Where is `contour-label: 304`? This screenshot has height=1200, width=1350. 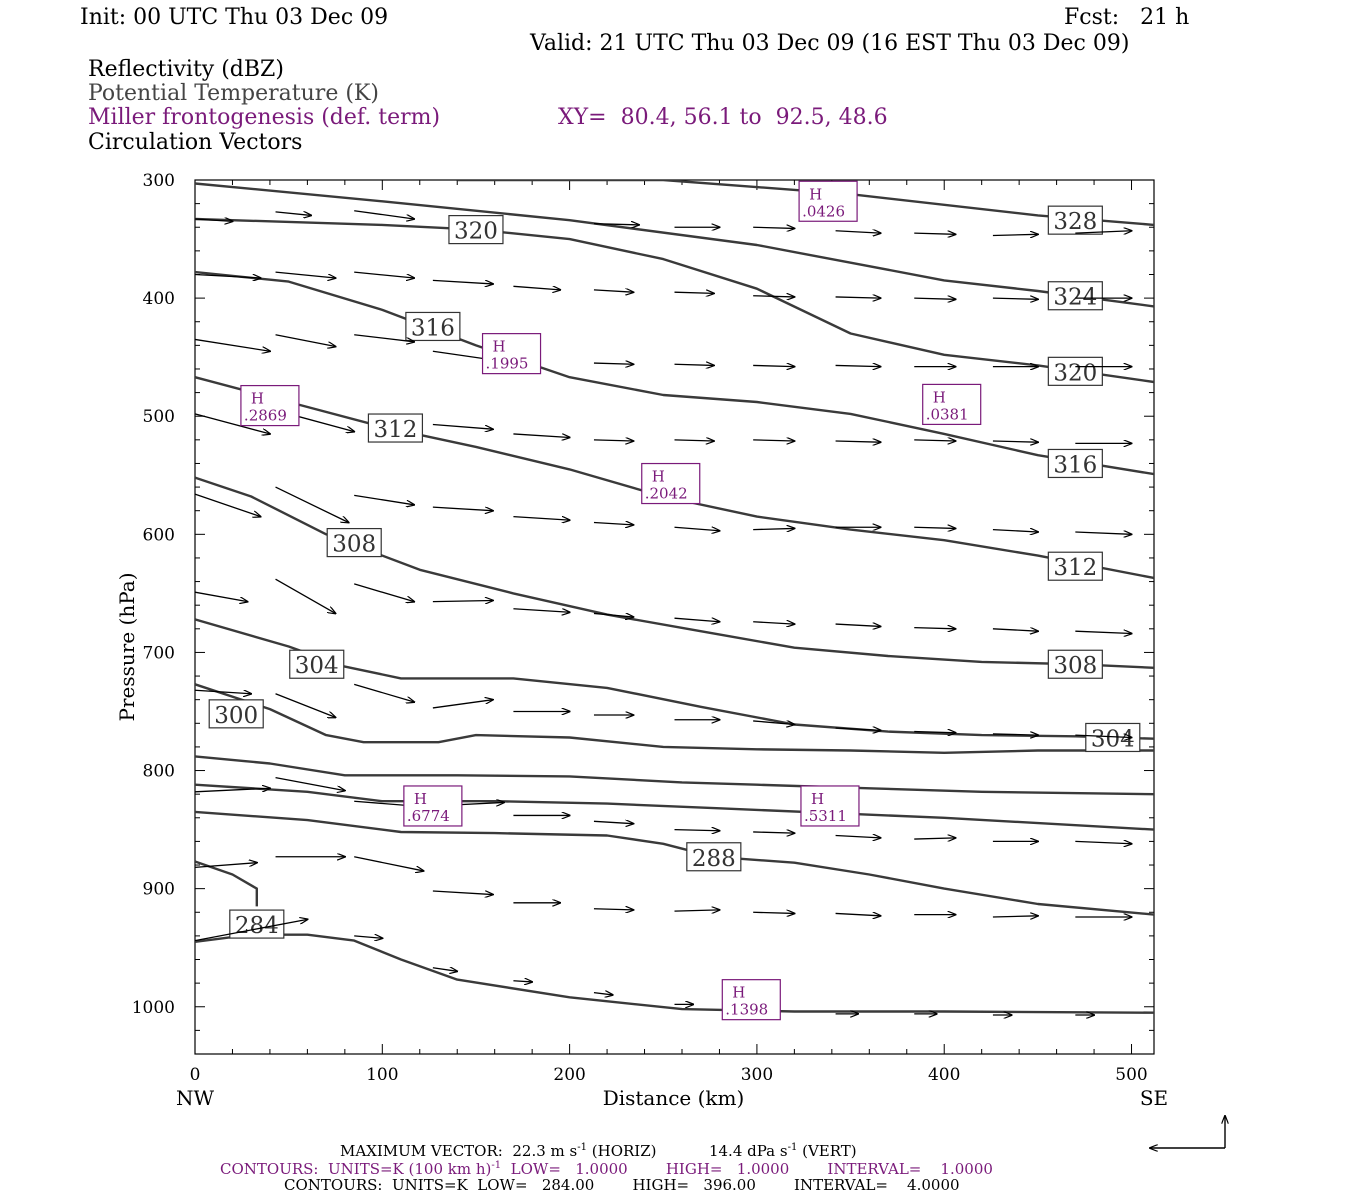
contour-label: 304 is located at coordinates (1113, 739).